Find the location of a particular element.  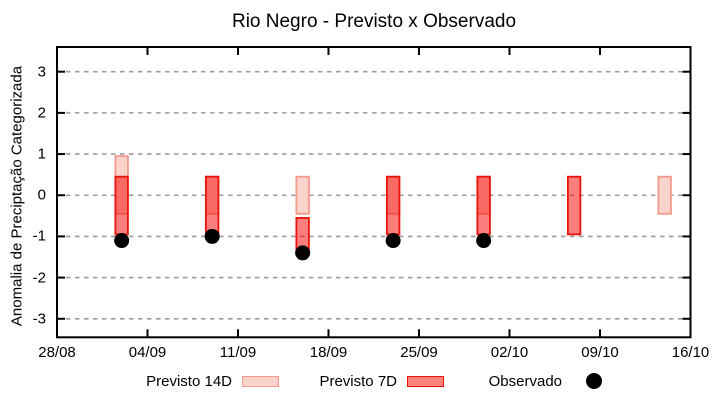

legend-swatch-previsto-14d-icon is located at coordinates (260, 381).